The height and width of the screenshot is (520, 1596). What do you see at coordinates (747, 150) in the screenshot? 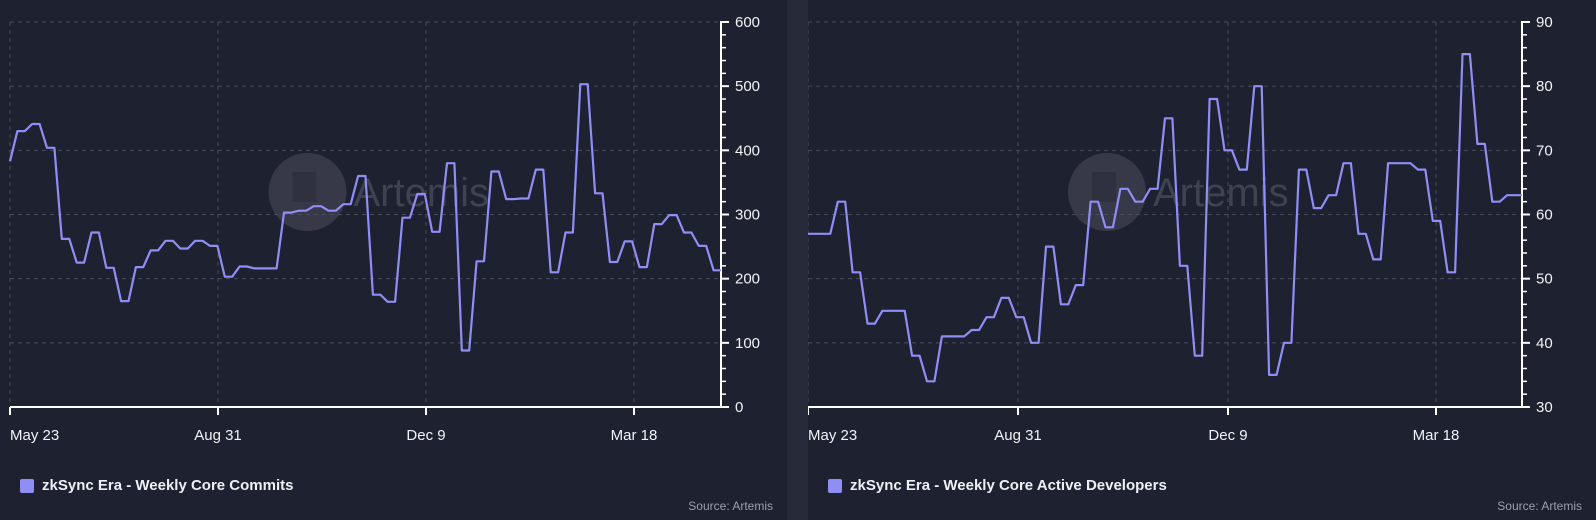
I see `y-tick-label: 400` at bounding box center [747, 150].